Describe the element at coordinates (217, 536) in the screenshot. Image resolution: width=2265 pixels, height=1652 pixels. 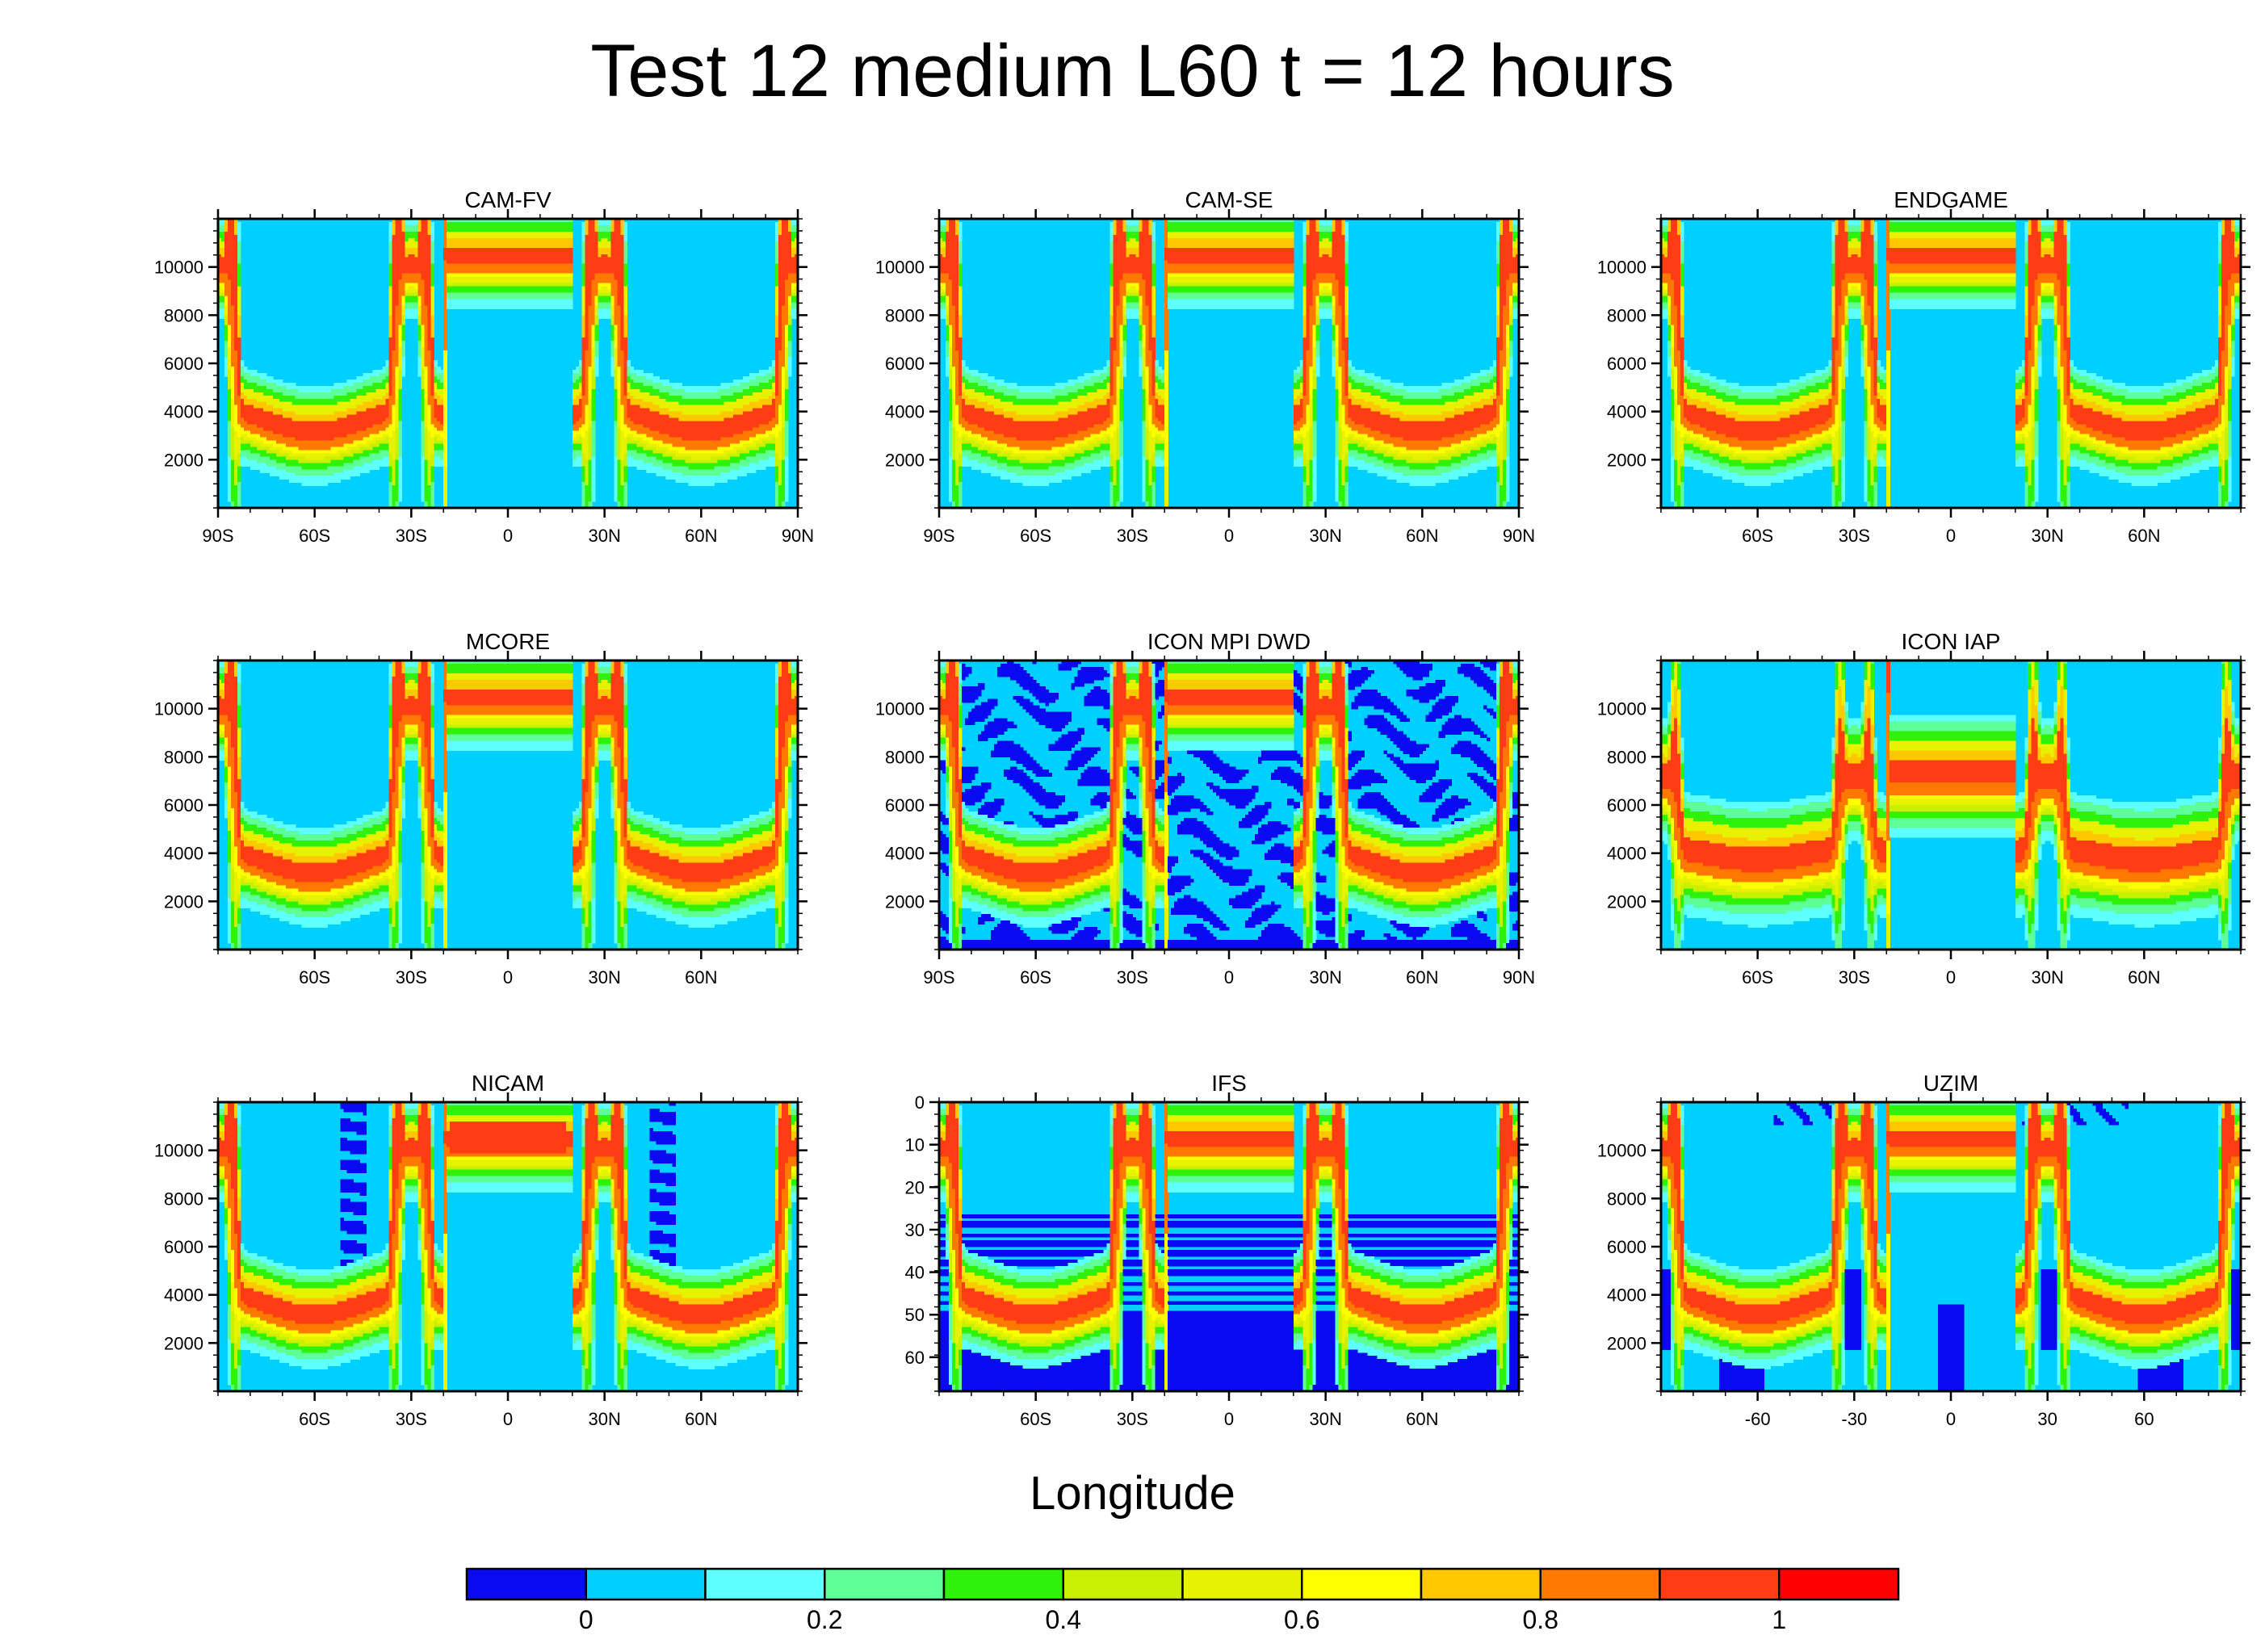
I see `x-tick-label: 90S` at that location.